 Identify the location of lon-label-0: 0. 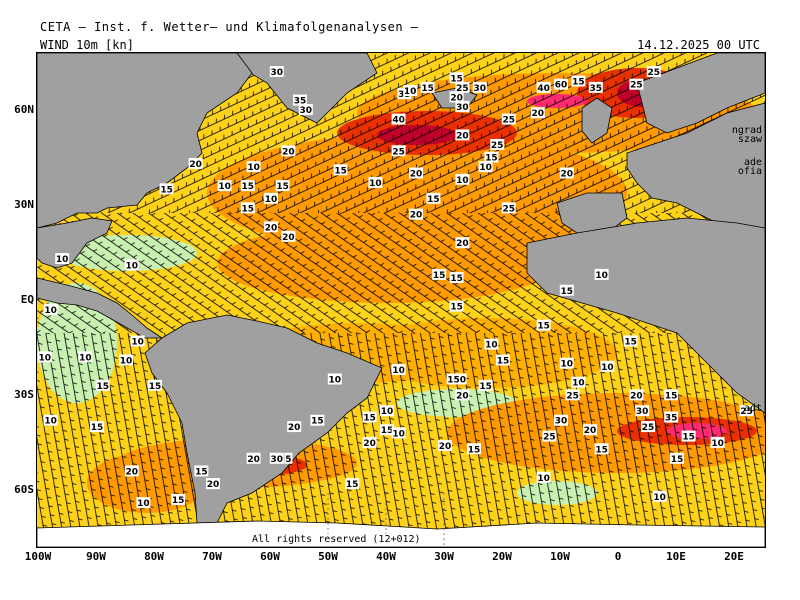
(618, 556).